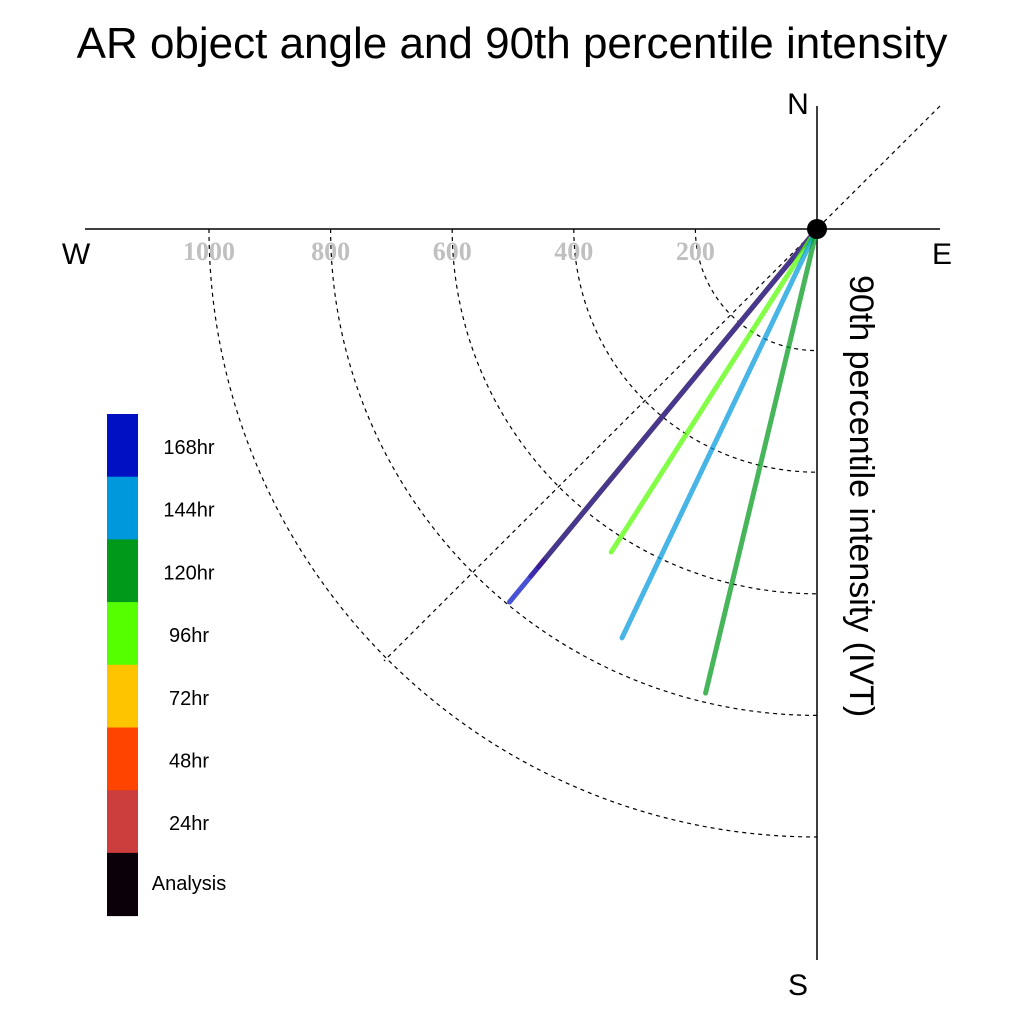  I want to click on legend-label-48hr: 48hr, so click(189, 762).